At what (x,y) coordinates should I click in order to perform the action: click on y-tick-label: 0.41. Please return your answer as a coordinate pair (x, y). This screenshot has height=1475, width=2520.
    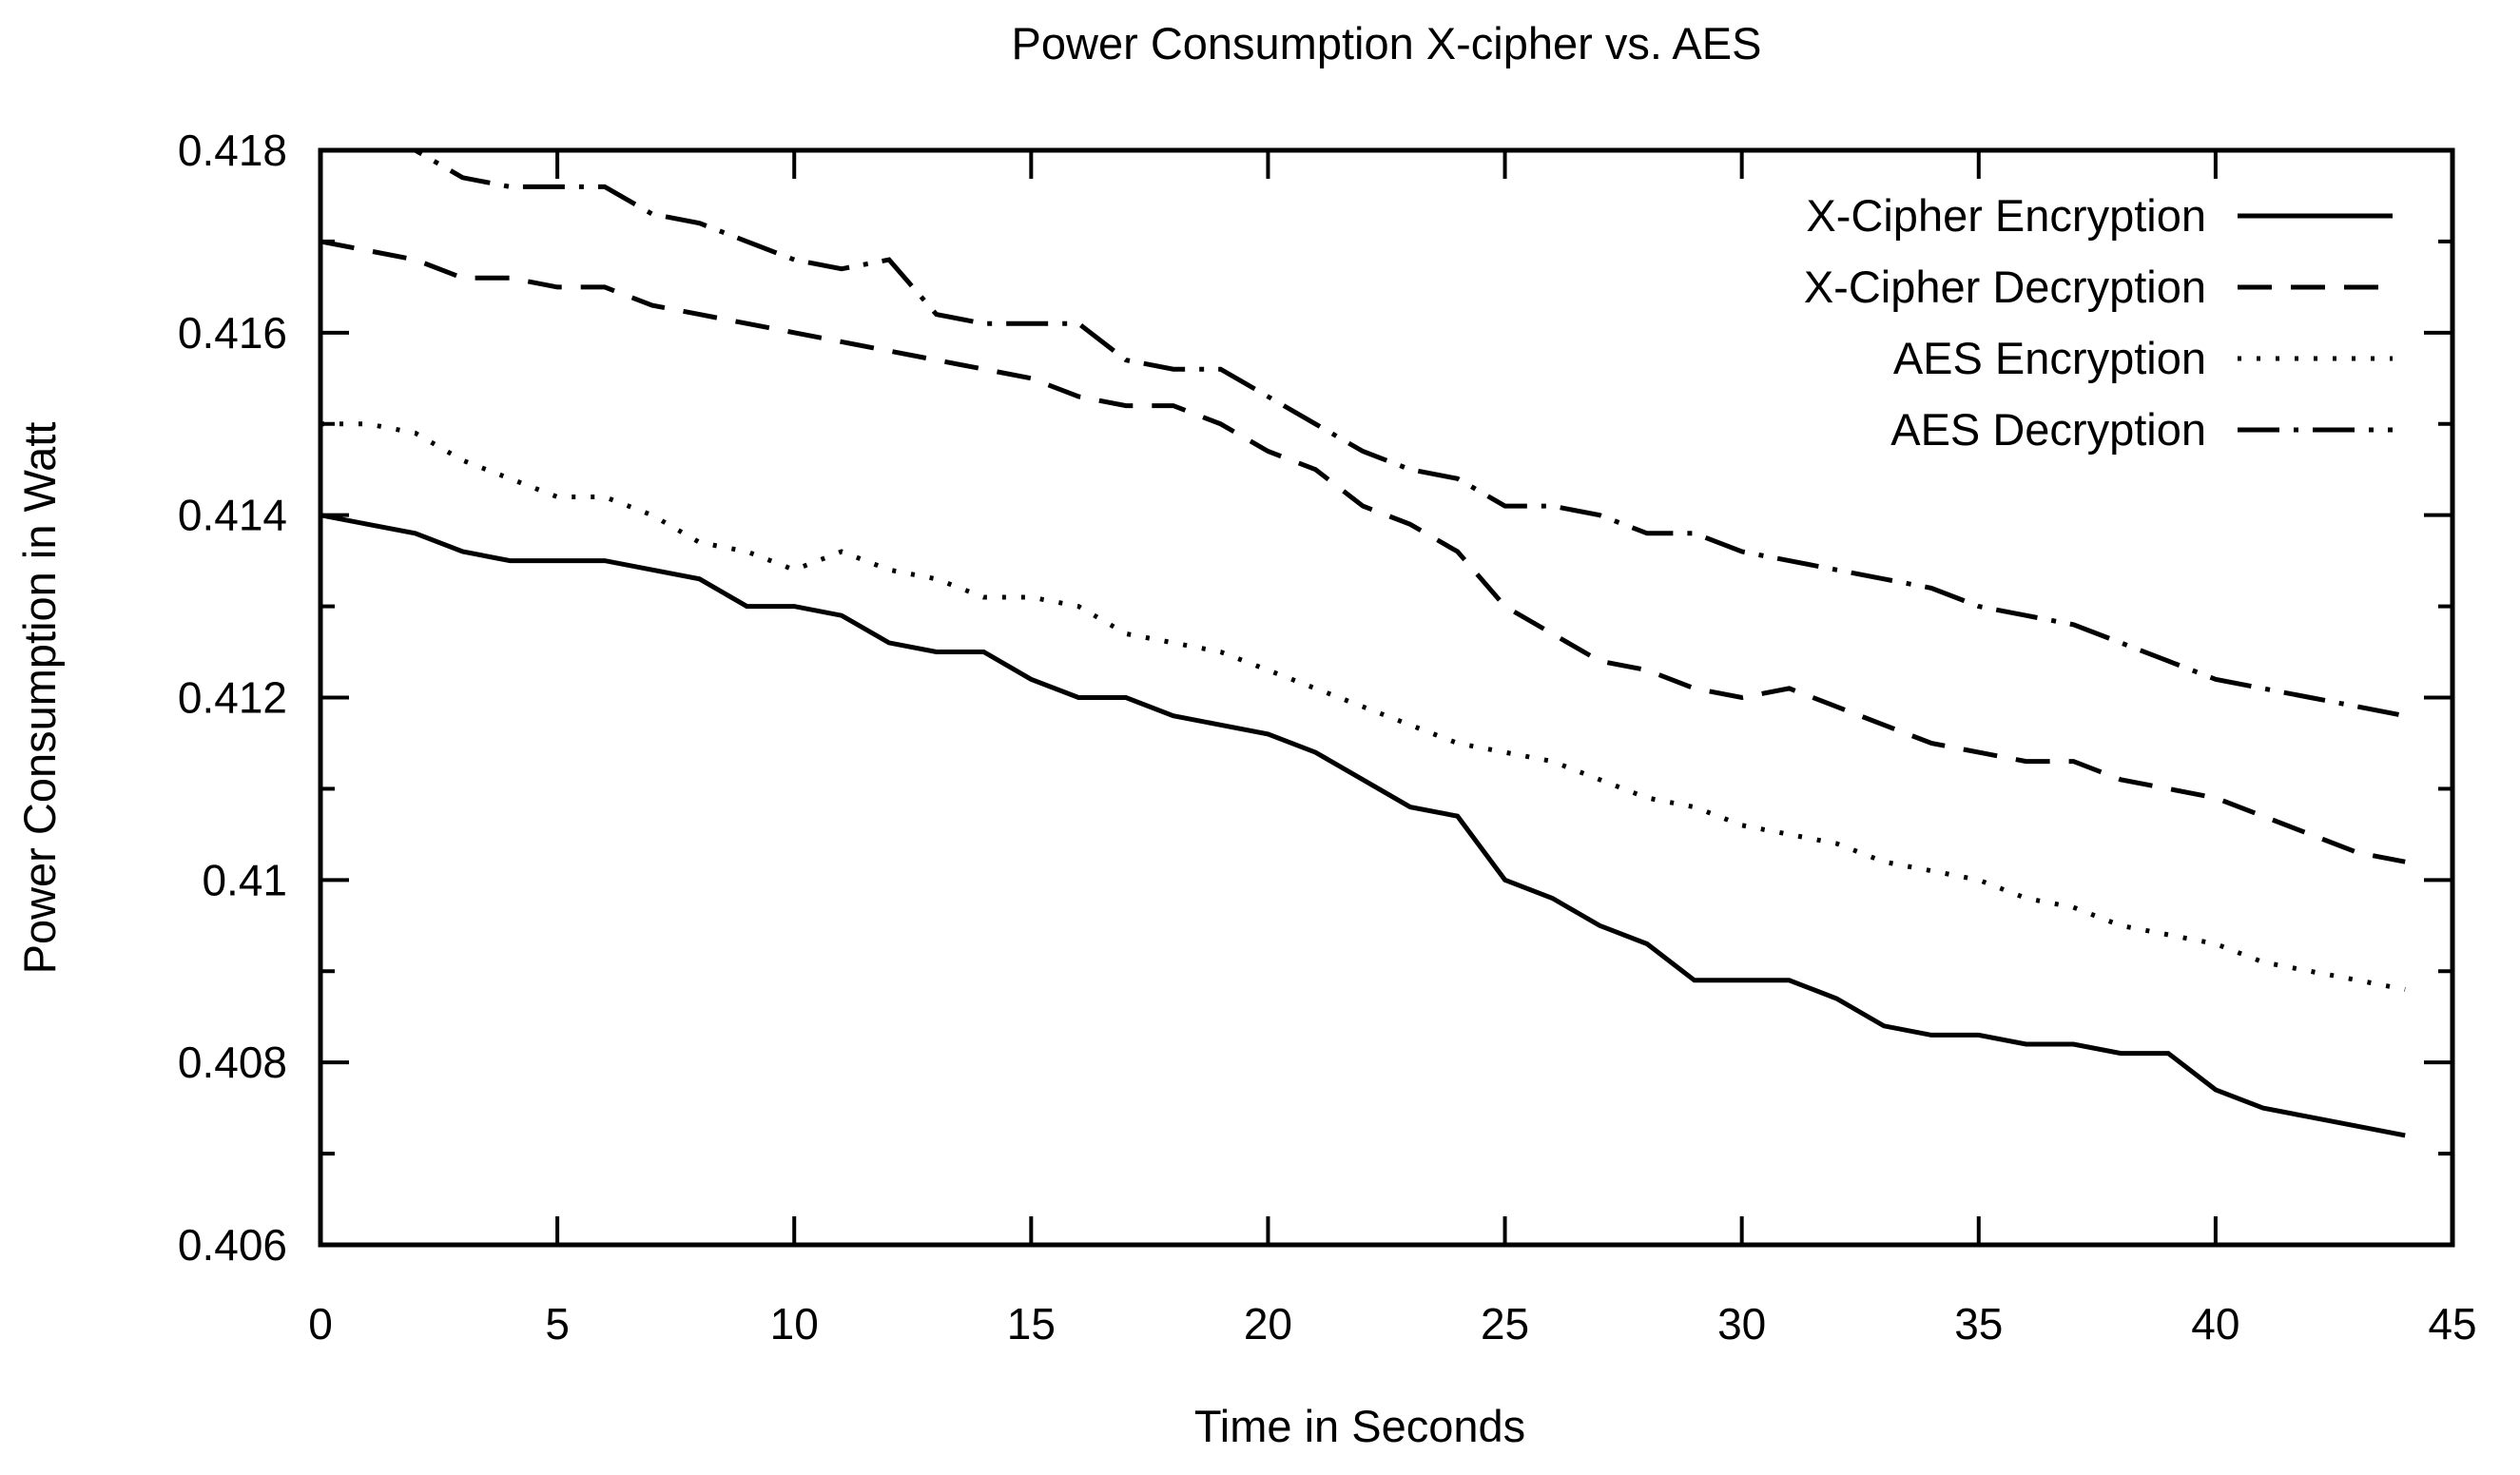
    Looking at the image, I should click on (244, 879).